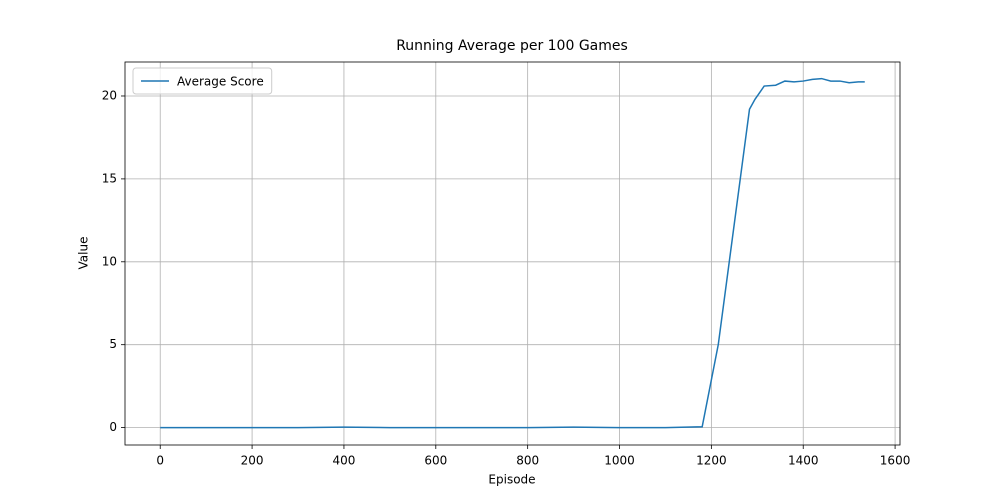 This screenshot has width=1000, height=500. What do you see at coordinates (109, 178) in the screenshot?
I see `y-tick-label: 15` at bounding box center [109, 178].